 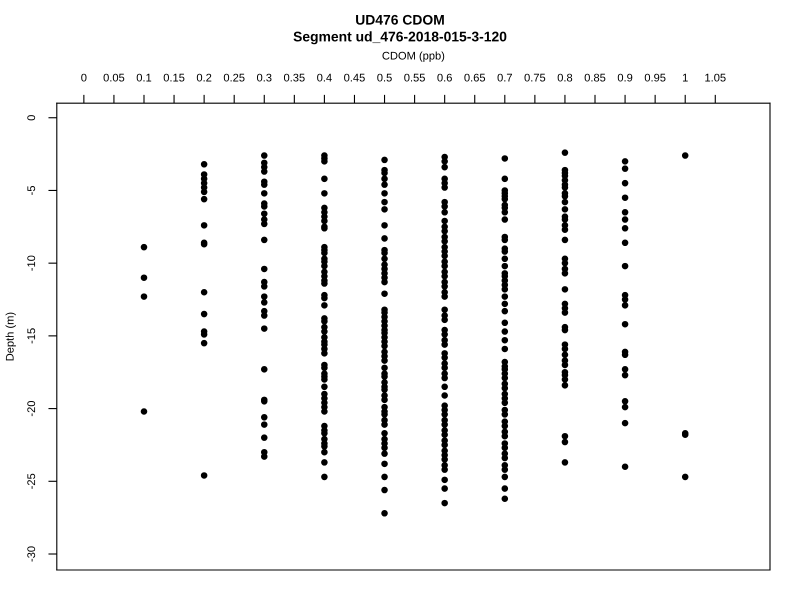 What do you see at coordinates (413, 56) in the screenshot?
I see `x-axis-title: CDOM (ppb)` at bounding box center [413, 56].